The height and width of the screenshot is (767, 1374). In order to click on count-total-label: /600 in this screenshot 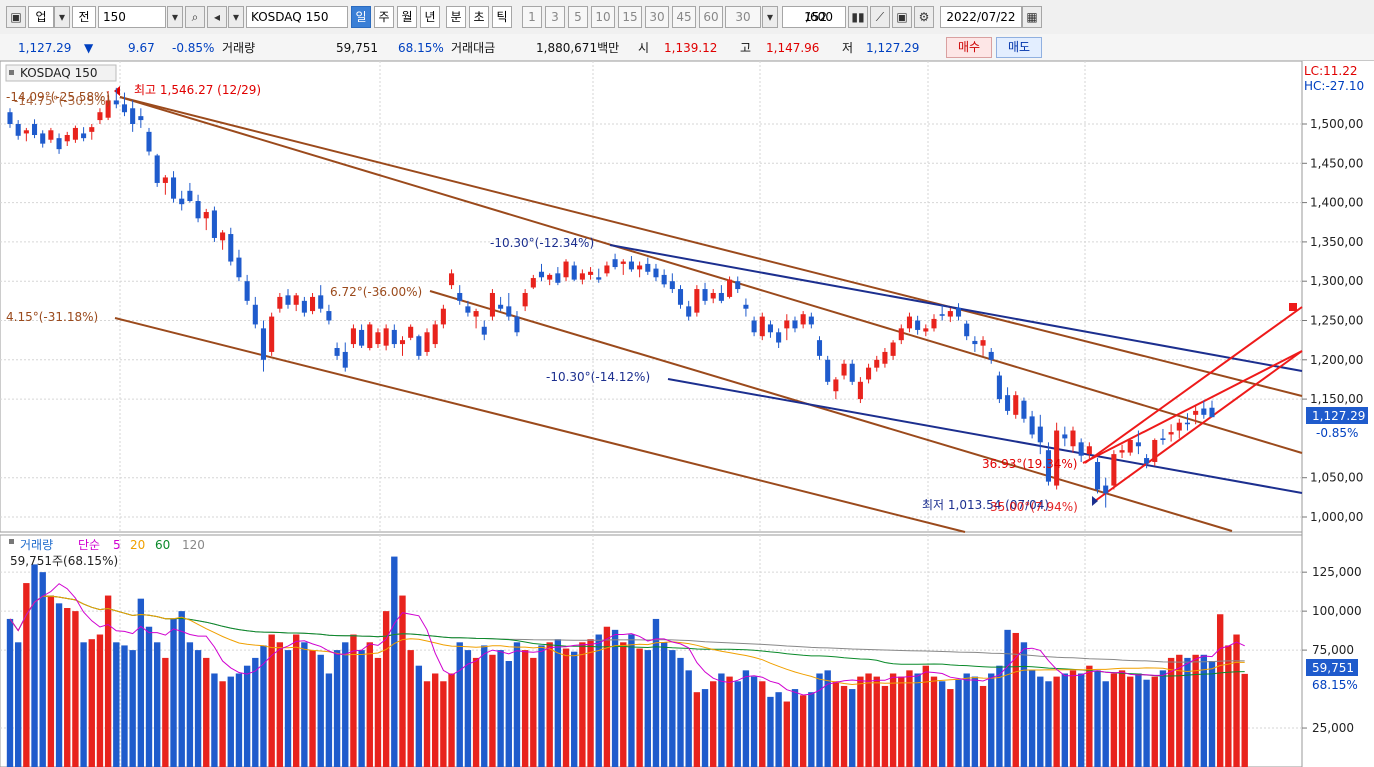, I will do `click(819, 17)`.